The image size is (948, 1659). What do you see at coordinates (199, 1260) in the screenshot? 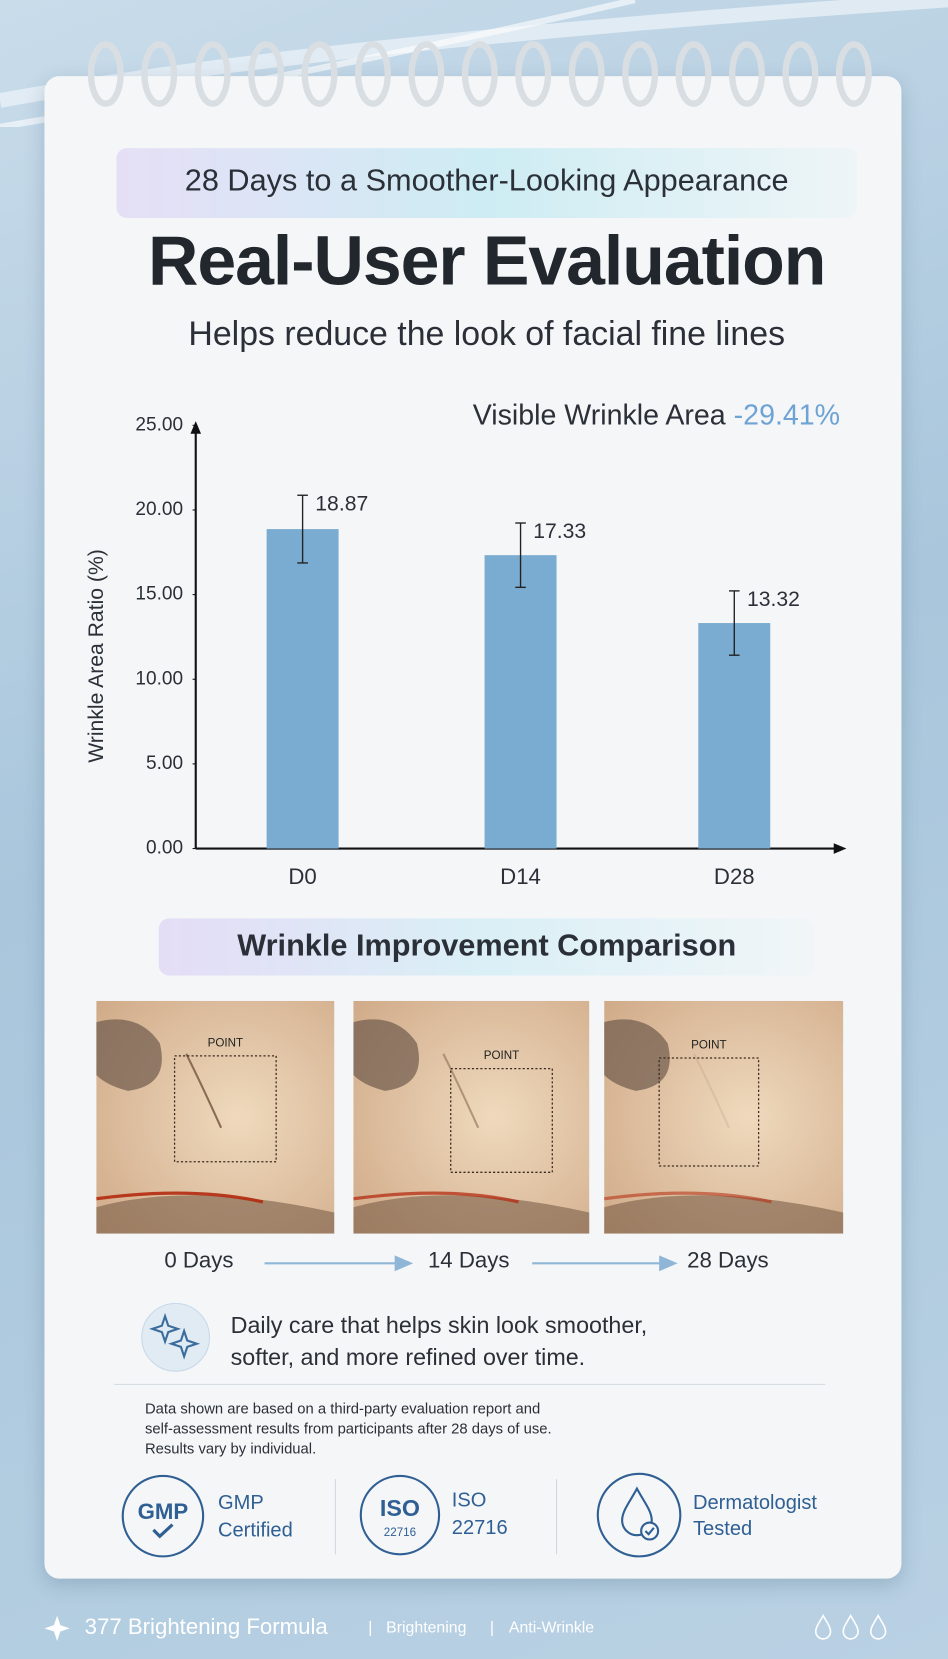
I see `day-caption: 0 Days` at bounding box center [199, 1260].